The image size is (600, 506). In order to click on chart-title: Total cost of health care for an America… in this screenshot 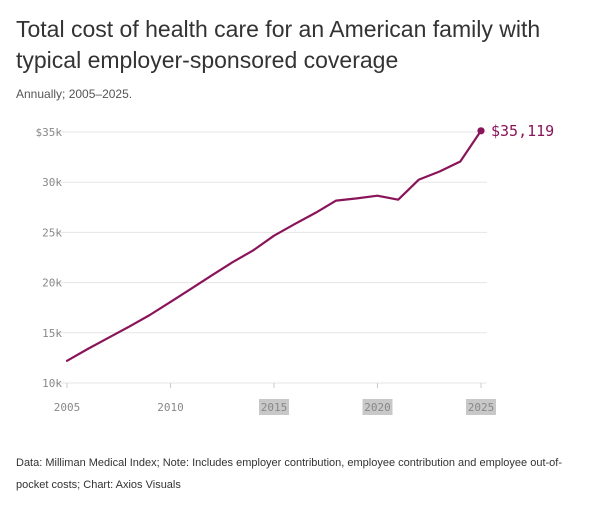, I will do `click(278, 44)`.